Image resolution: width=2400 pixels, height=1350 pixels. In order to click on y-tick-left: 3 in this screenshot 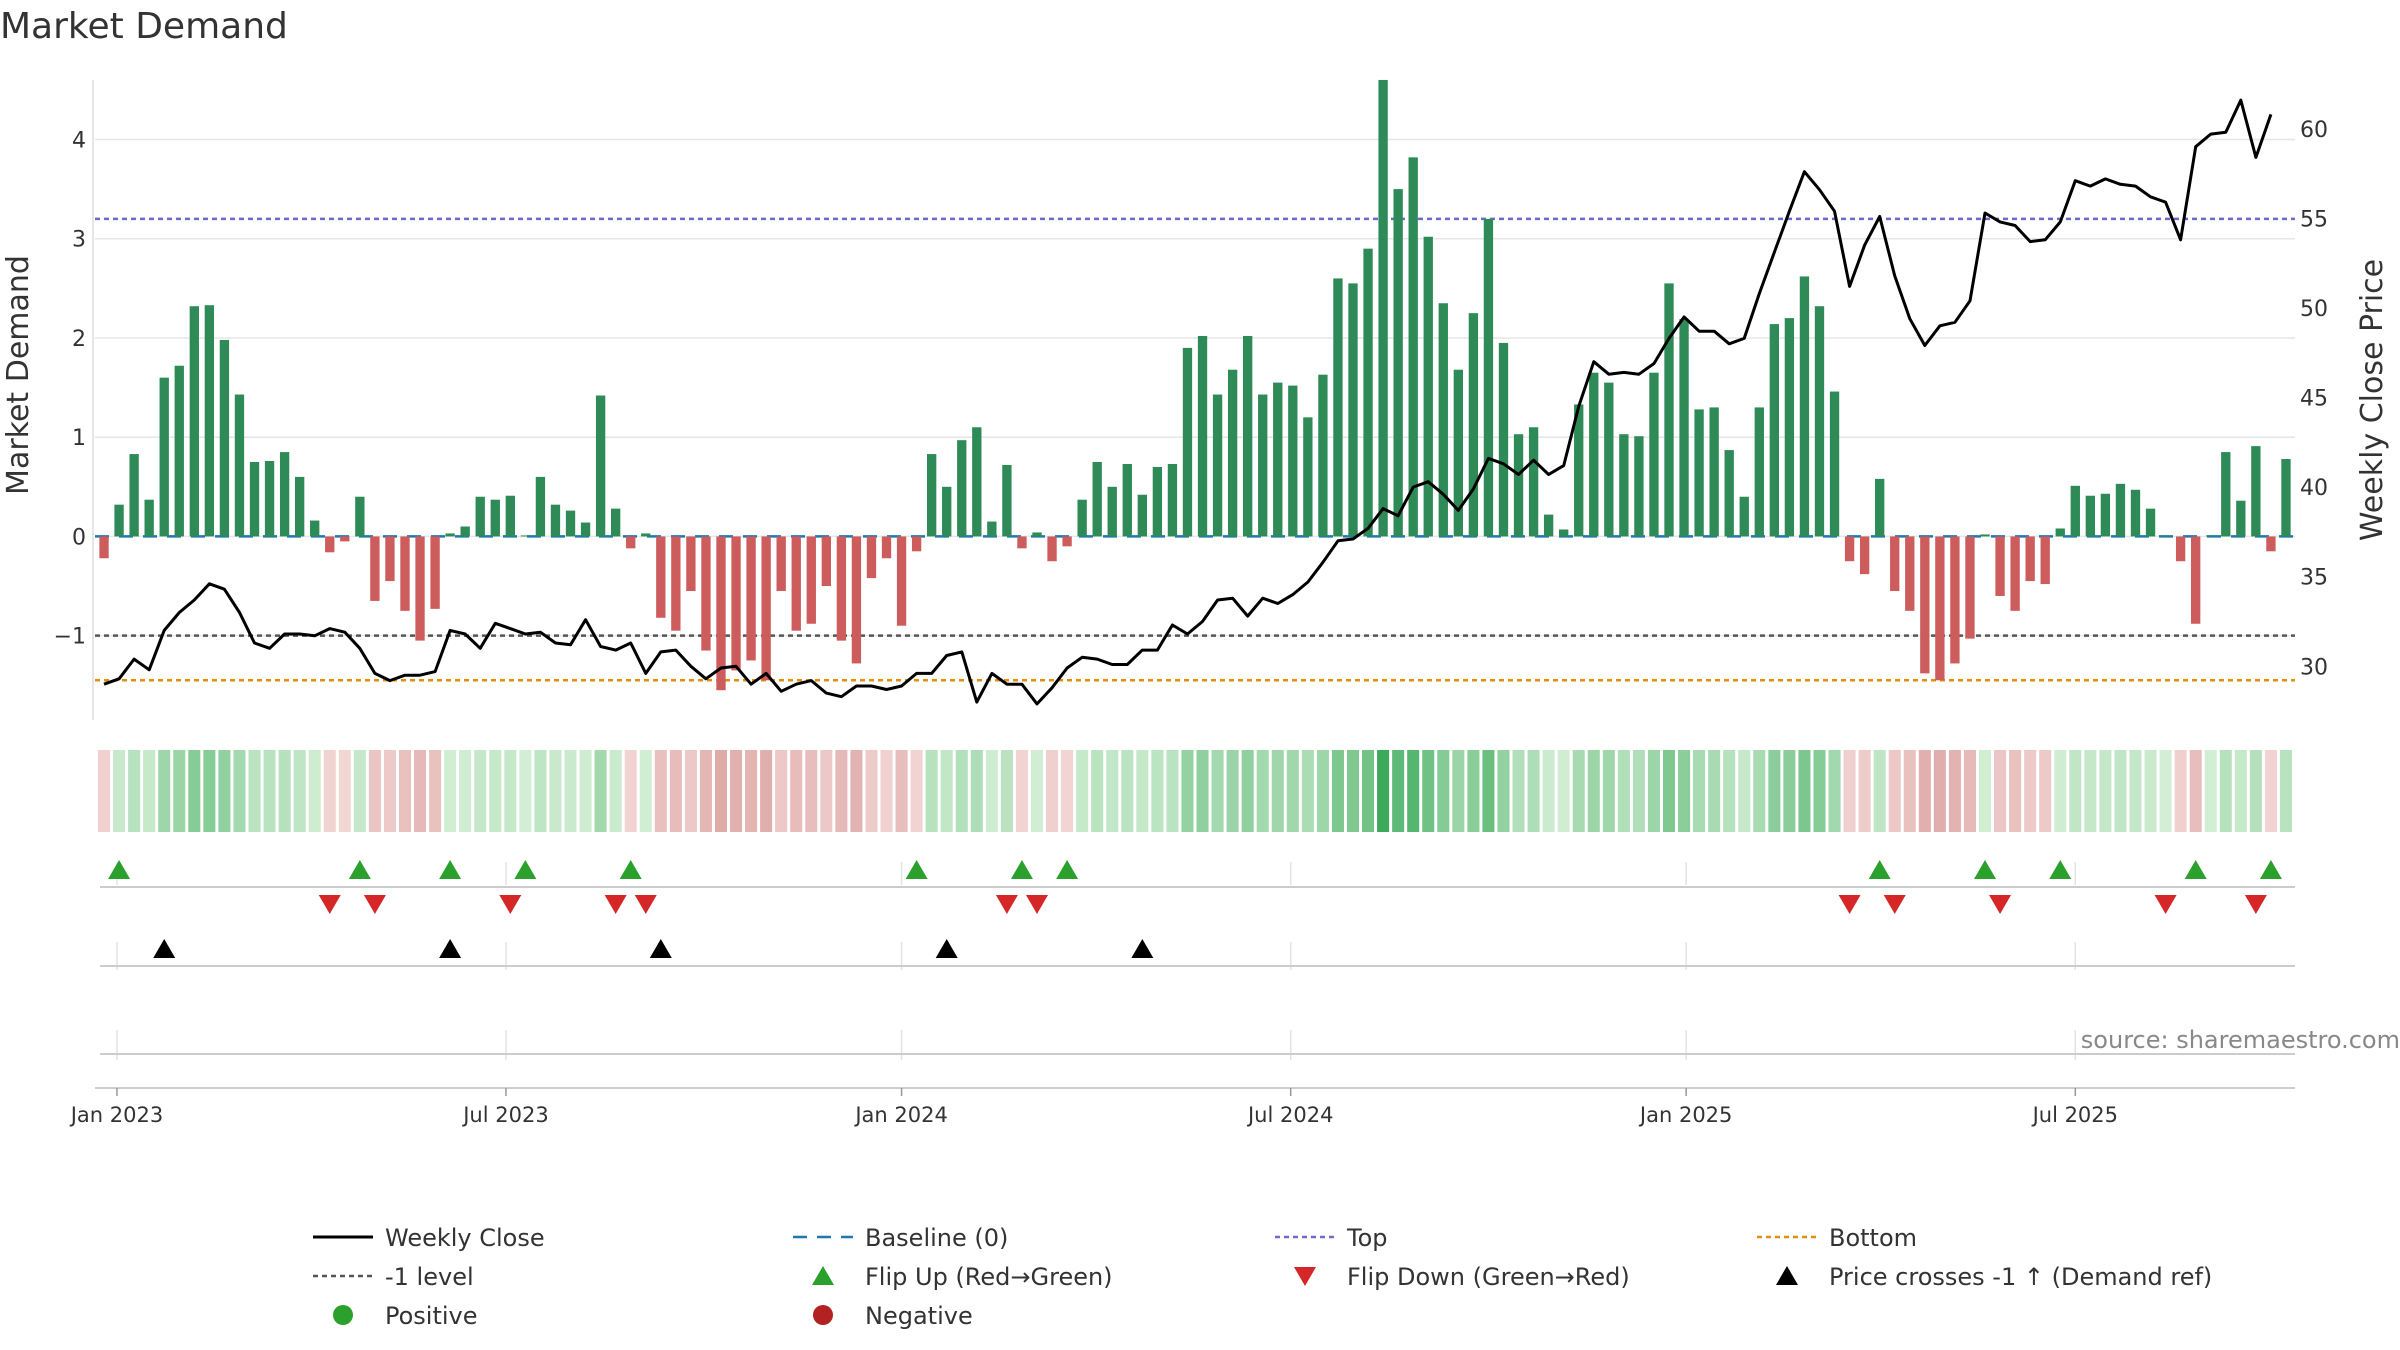, I will do `click(79, 240)`.